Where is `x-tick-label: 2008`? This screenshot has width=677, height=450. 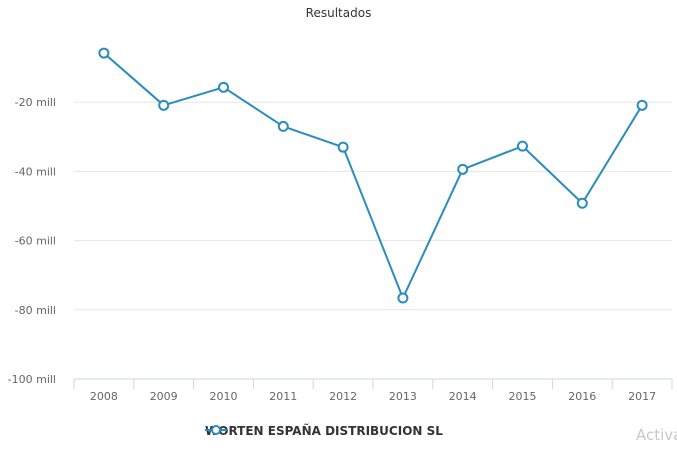
x-tick-label: 2008 is located at coordinates (104, 396).